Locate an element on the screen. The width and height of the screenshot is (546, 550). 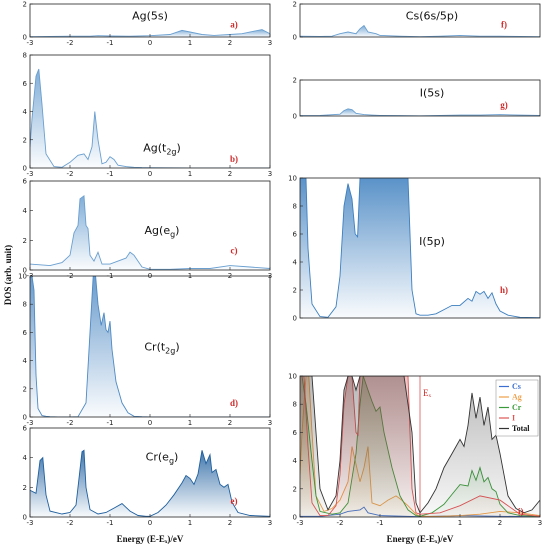
panel-title-d: Cr(t2g) is located at coordinates (161, 348).